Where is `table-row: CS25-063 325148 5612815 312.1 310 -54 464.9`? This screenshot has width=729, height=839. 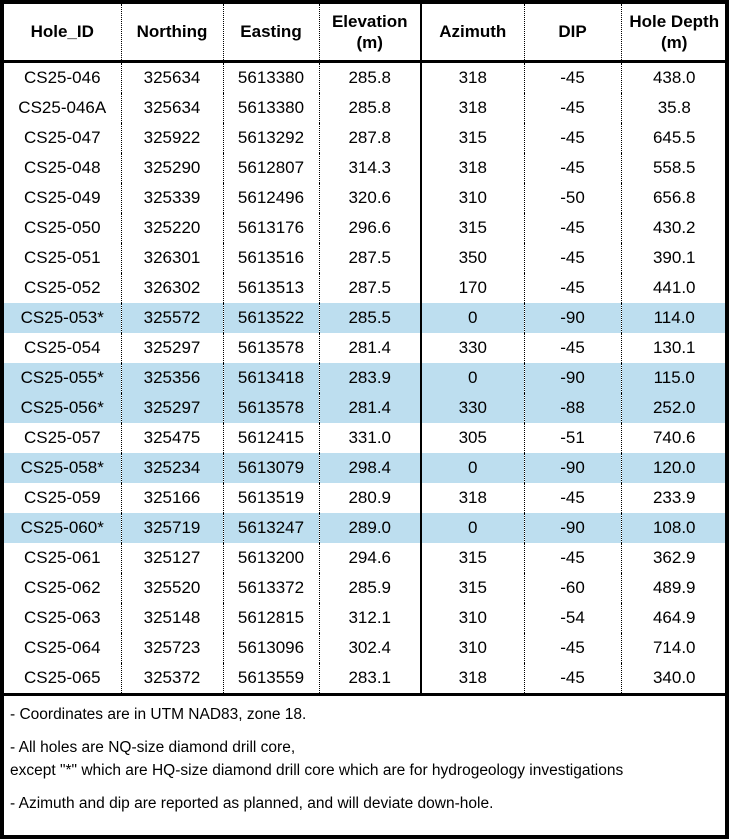
table-row: CS25-063 325148 5612815 312.1 310 -54 464.9 is located at coordinates (364, 618).